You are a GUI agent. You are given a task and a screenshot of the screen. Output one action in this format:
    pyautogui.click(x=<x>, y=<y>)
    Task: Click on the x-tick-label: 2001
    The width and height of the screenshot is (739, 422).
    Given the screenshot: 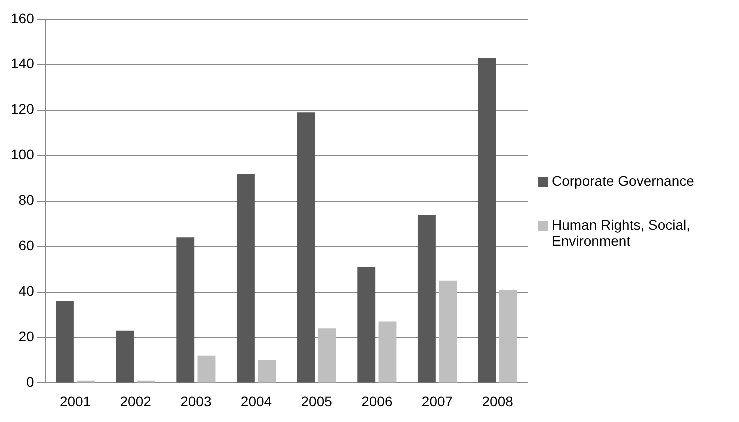 What is the action you would take?
    pyautogui.click(x=76, y=401)
    